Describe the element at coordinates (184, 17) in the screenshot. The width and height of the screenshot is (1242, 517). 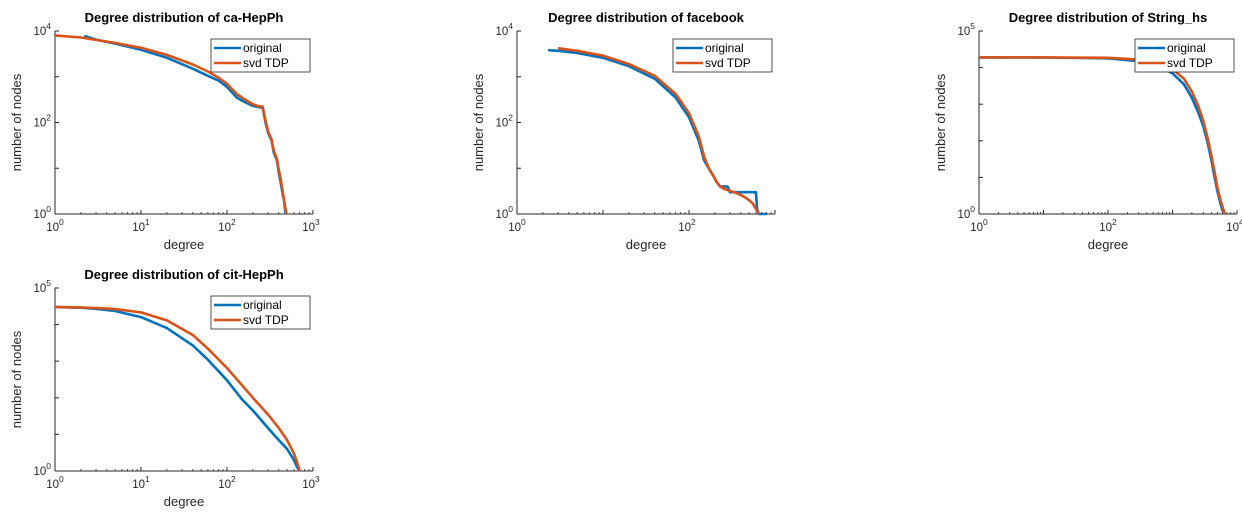
I see `chart-title: Degree distribution of ca-HepPh` at that location.